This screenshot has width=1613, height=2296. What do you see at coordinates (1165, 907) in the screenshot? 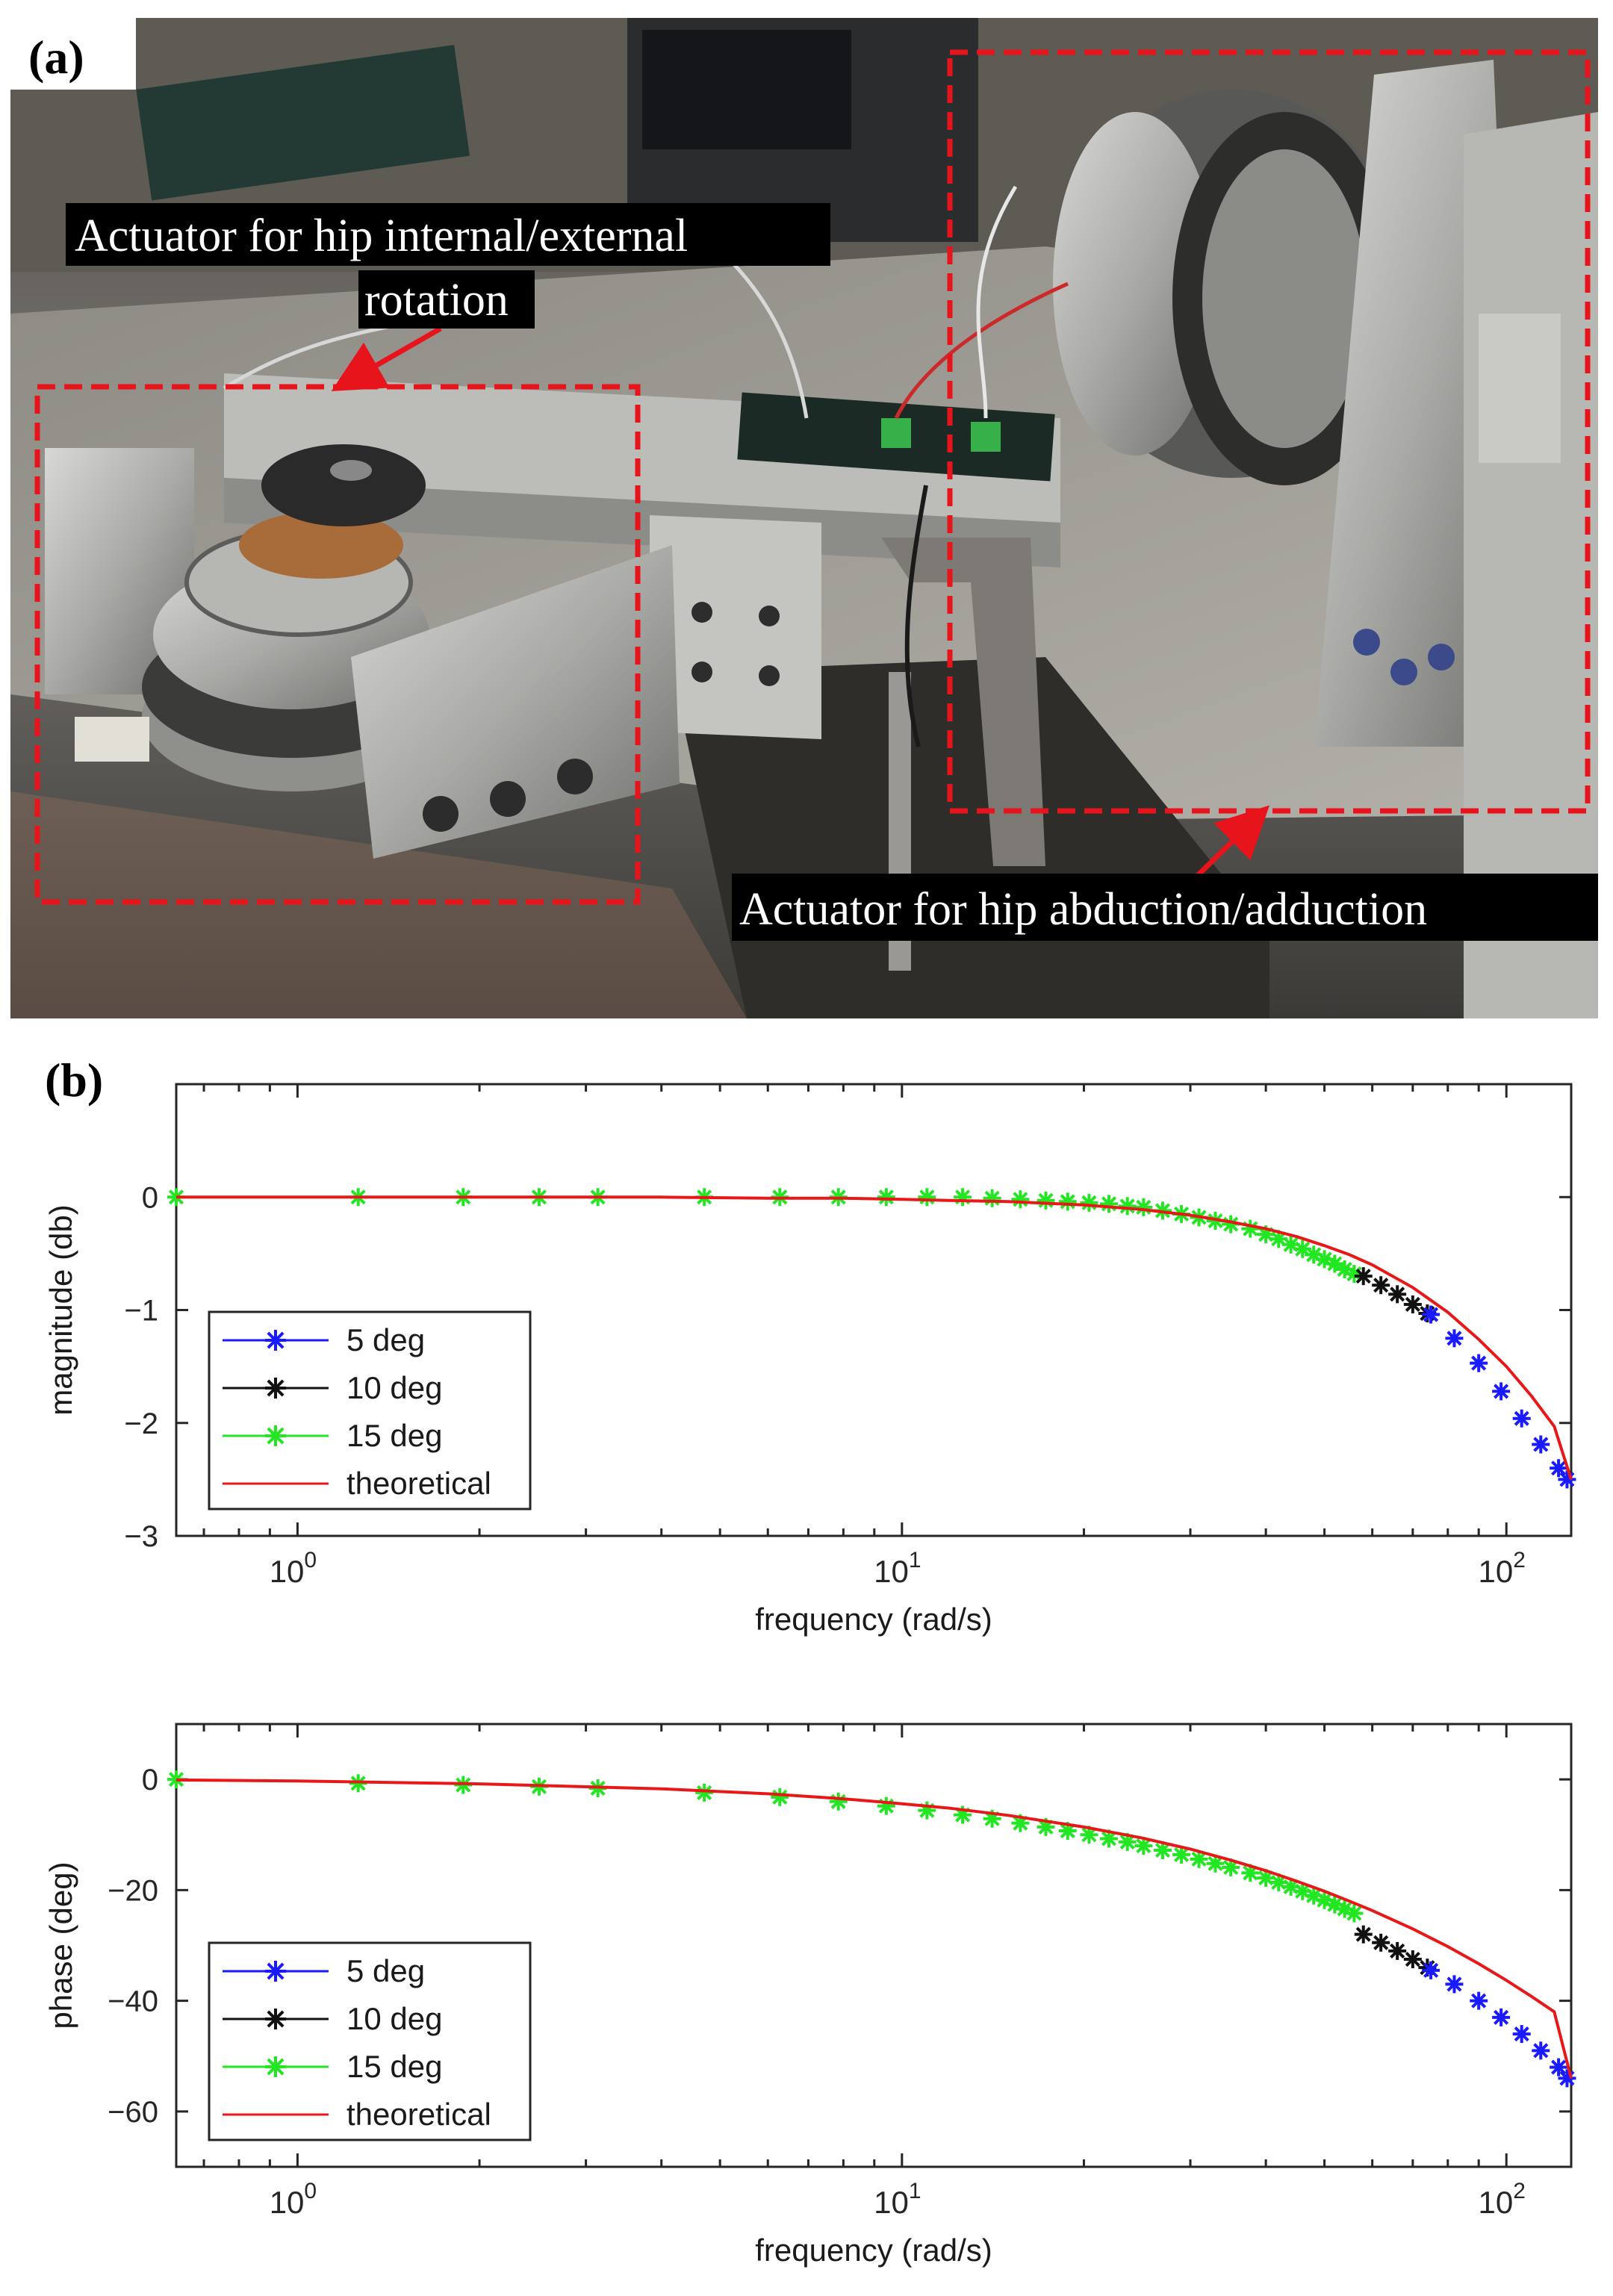
I see `abduction-label-background` at bounding box center [1165, 907].